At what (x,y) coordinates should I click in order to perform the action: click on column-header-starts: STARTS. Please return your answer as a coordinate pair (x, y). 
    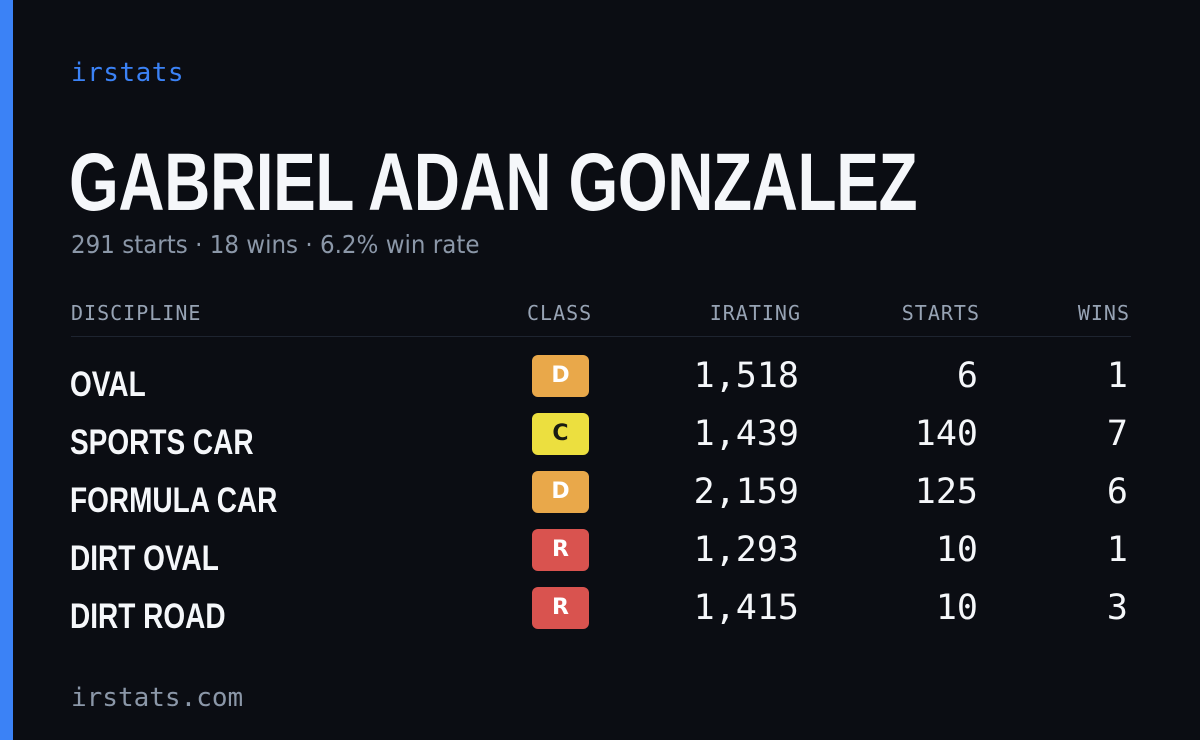
    Looking at the image, I should click on (940, 313).